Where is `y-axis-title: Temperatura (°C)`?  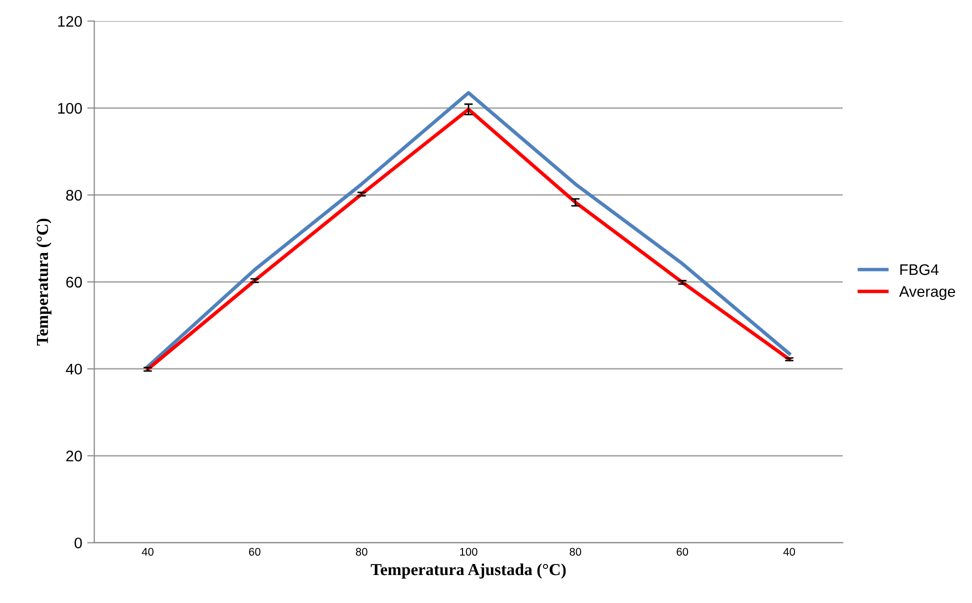 y-axis-title: Temperatura (°C) is located at coordinates (44, 282).